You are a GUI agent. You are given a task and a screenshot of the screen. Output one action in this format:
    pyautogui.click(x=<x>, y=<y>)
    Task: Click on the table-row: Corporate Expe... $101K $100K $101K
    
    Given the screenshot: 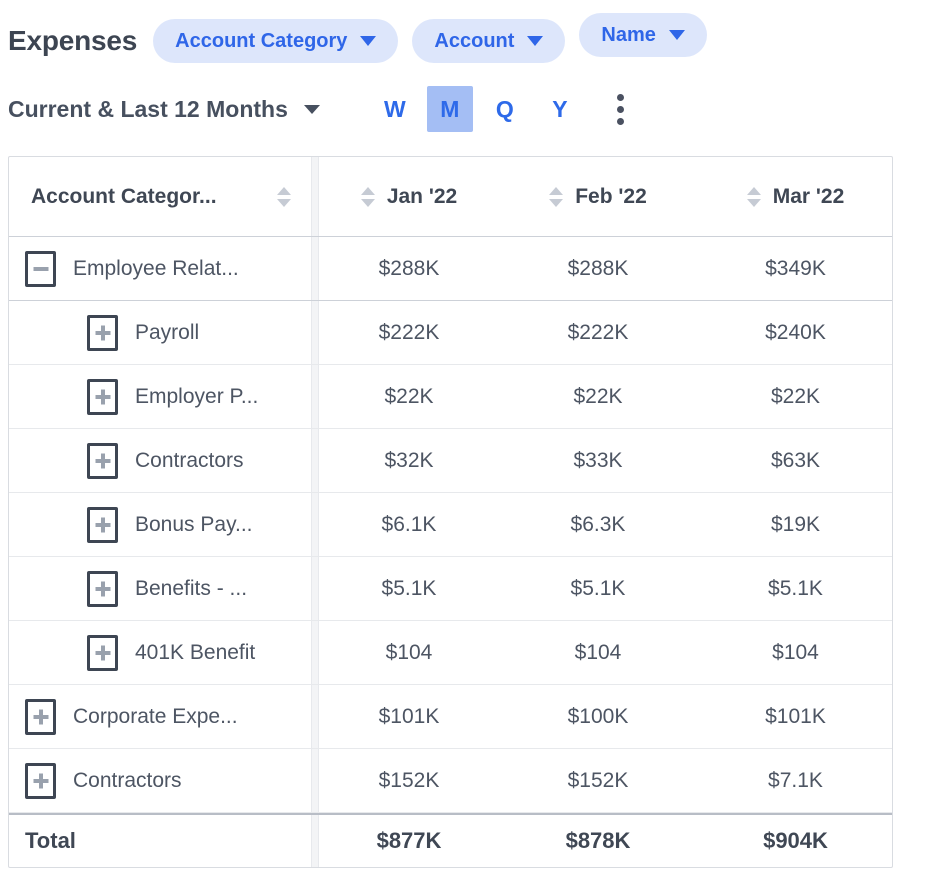 What is the action you would take?
    pyautogui.click(x=450, y=717)
    